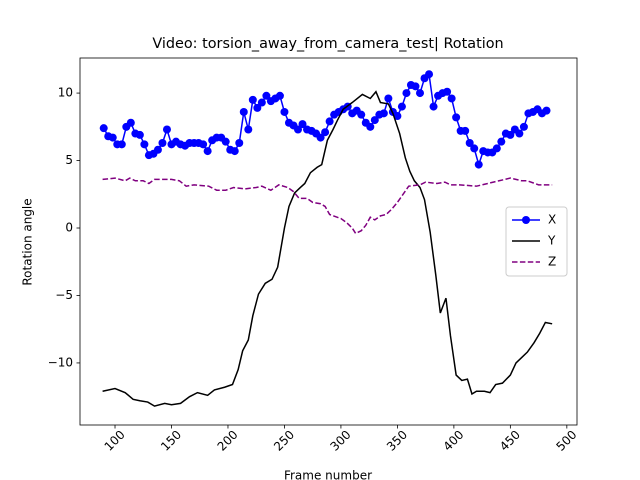 This screenshot has height=480, width=640. I want to click on y-tick-label: −10, so click(60, 362).